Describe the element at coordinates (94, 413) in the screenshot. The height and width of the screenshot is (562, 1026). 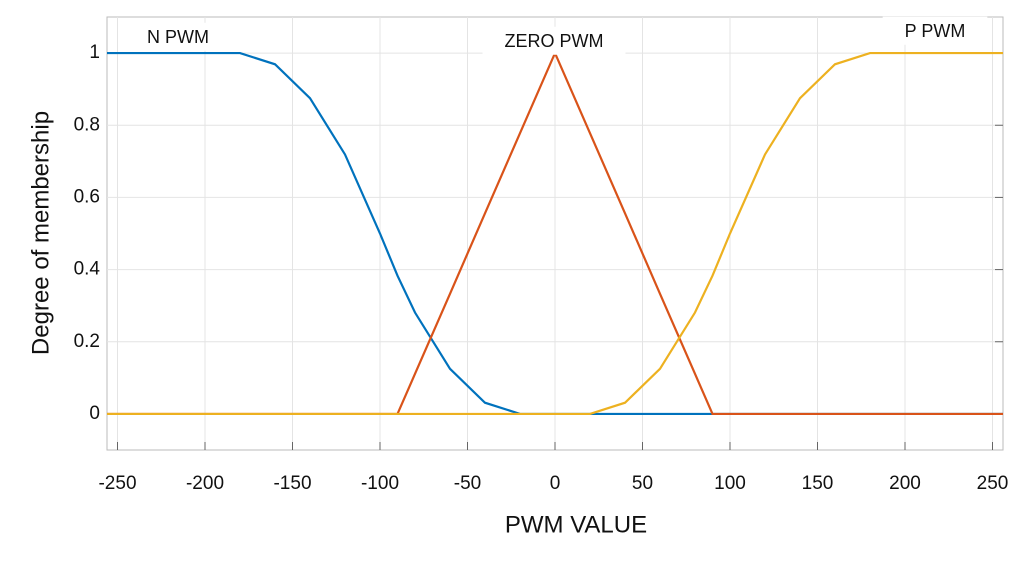
I see `y-tick-label: 0` at that location.